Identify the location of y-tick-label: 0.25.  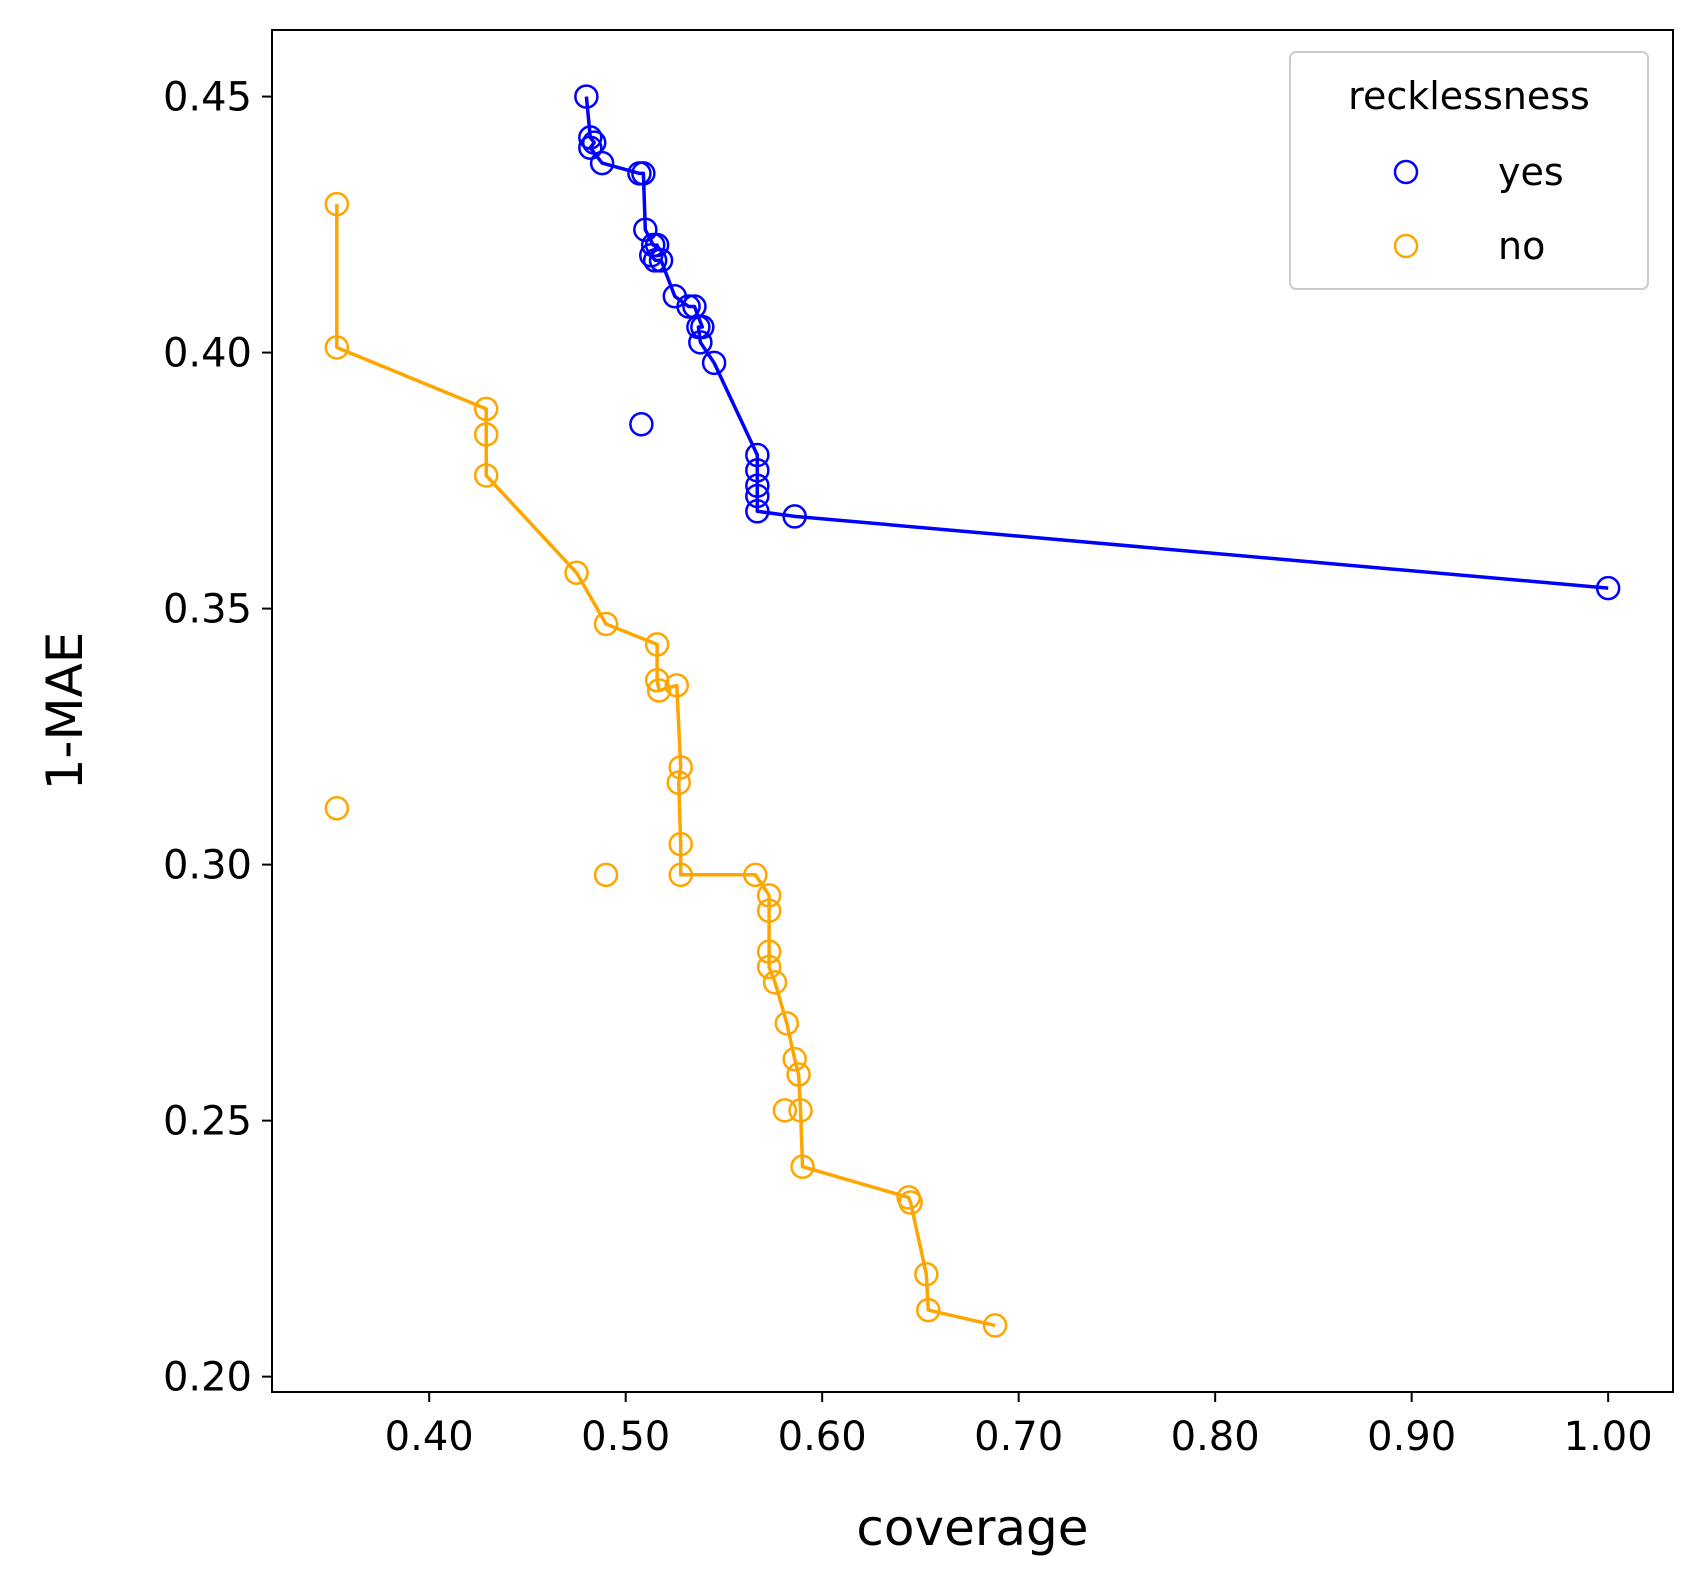
(207, 1122).